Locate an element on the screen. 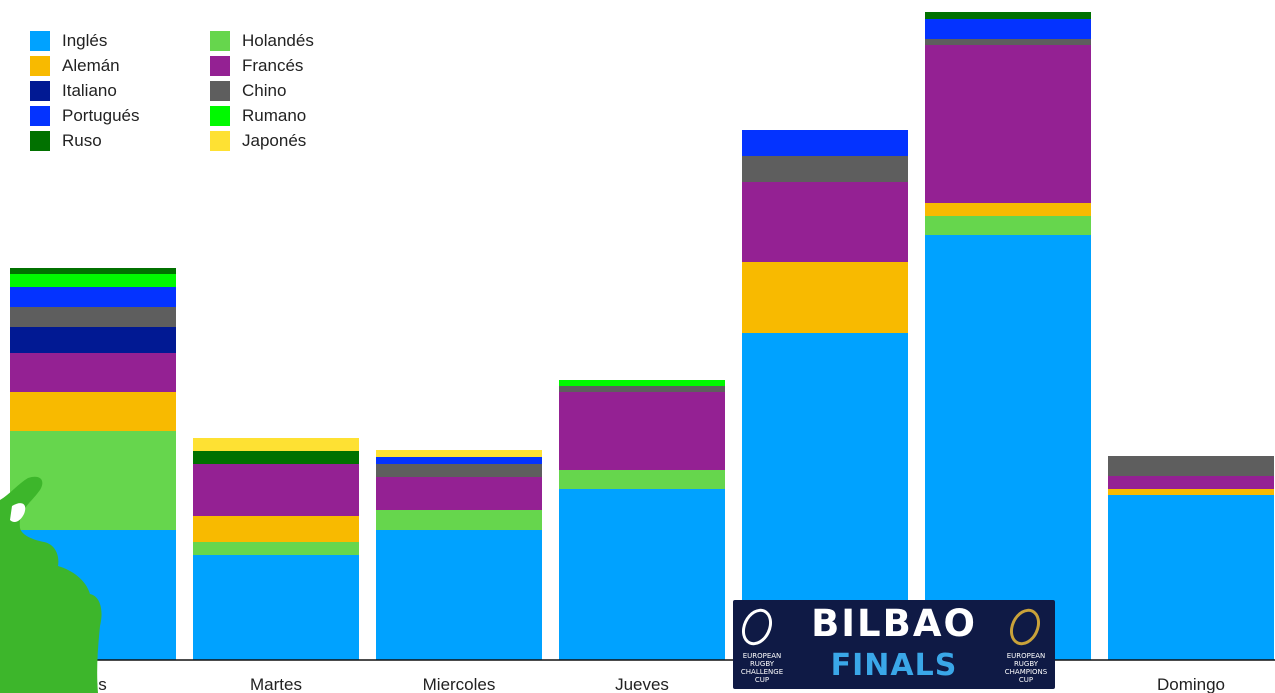 This screenshot has width=1275, height=693. logo-finals: FINALS 2018 is located at coordinates (894, 668).